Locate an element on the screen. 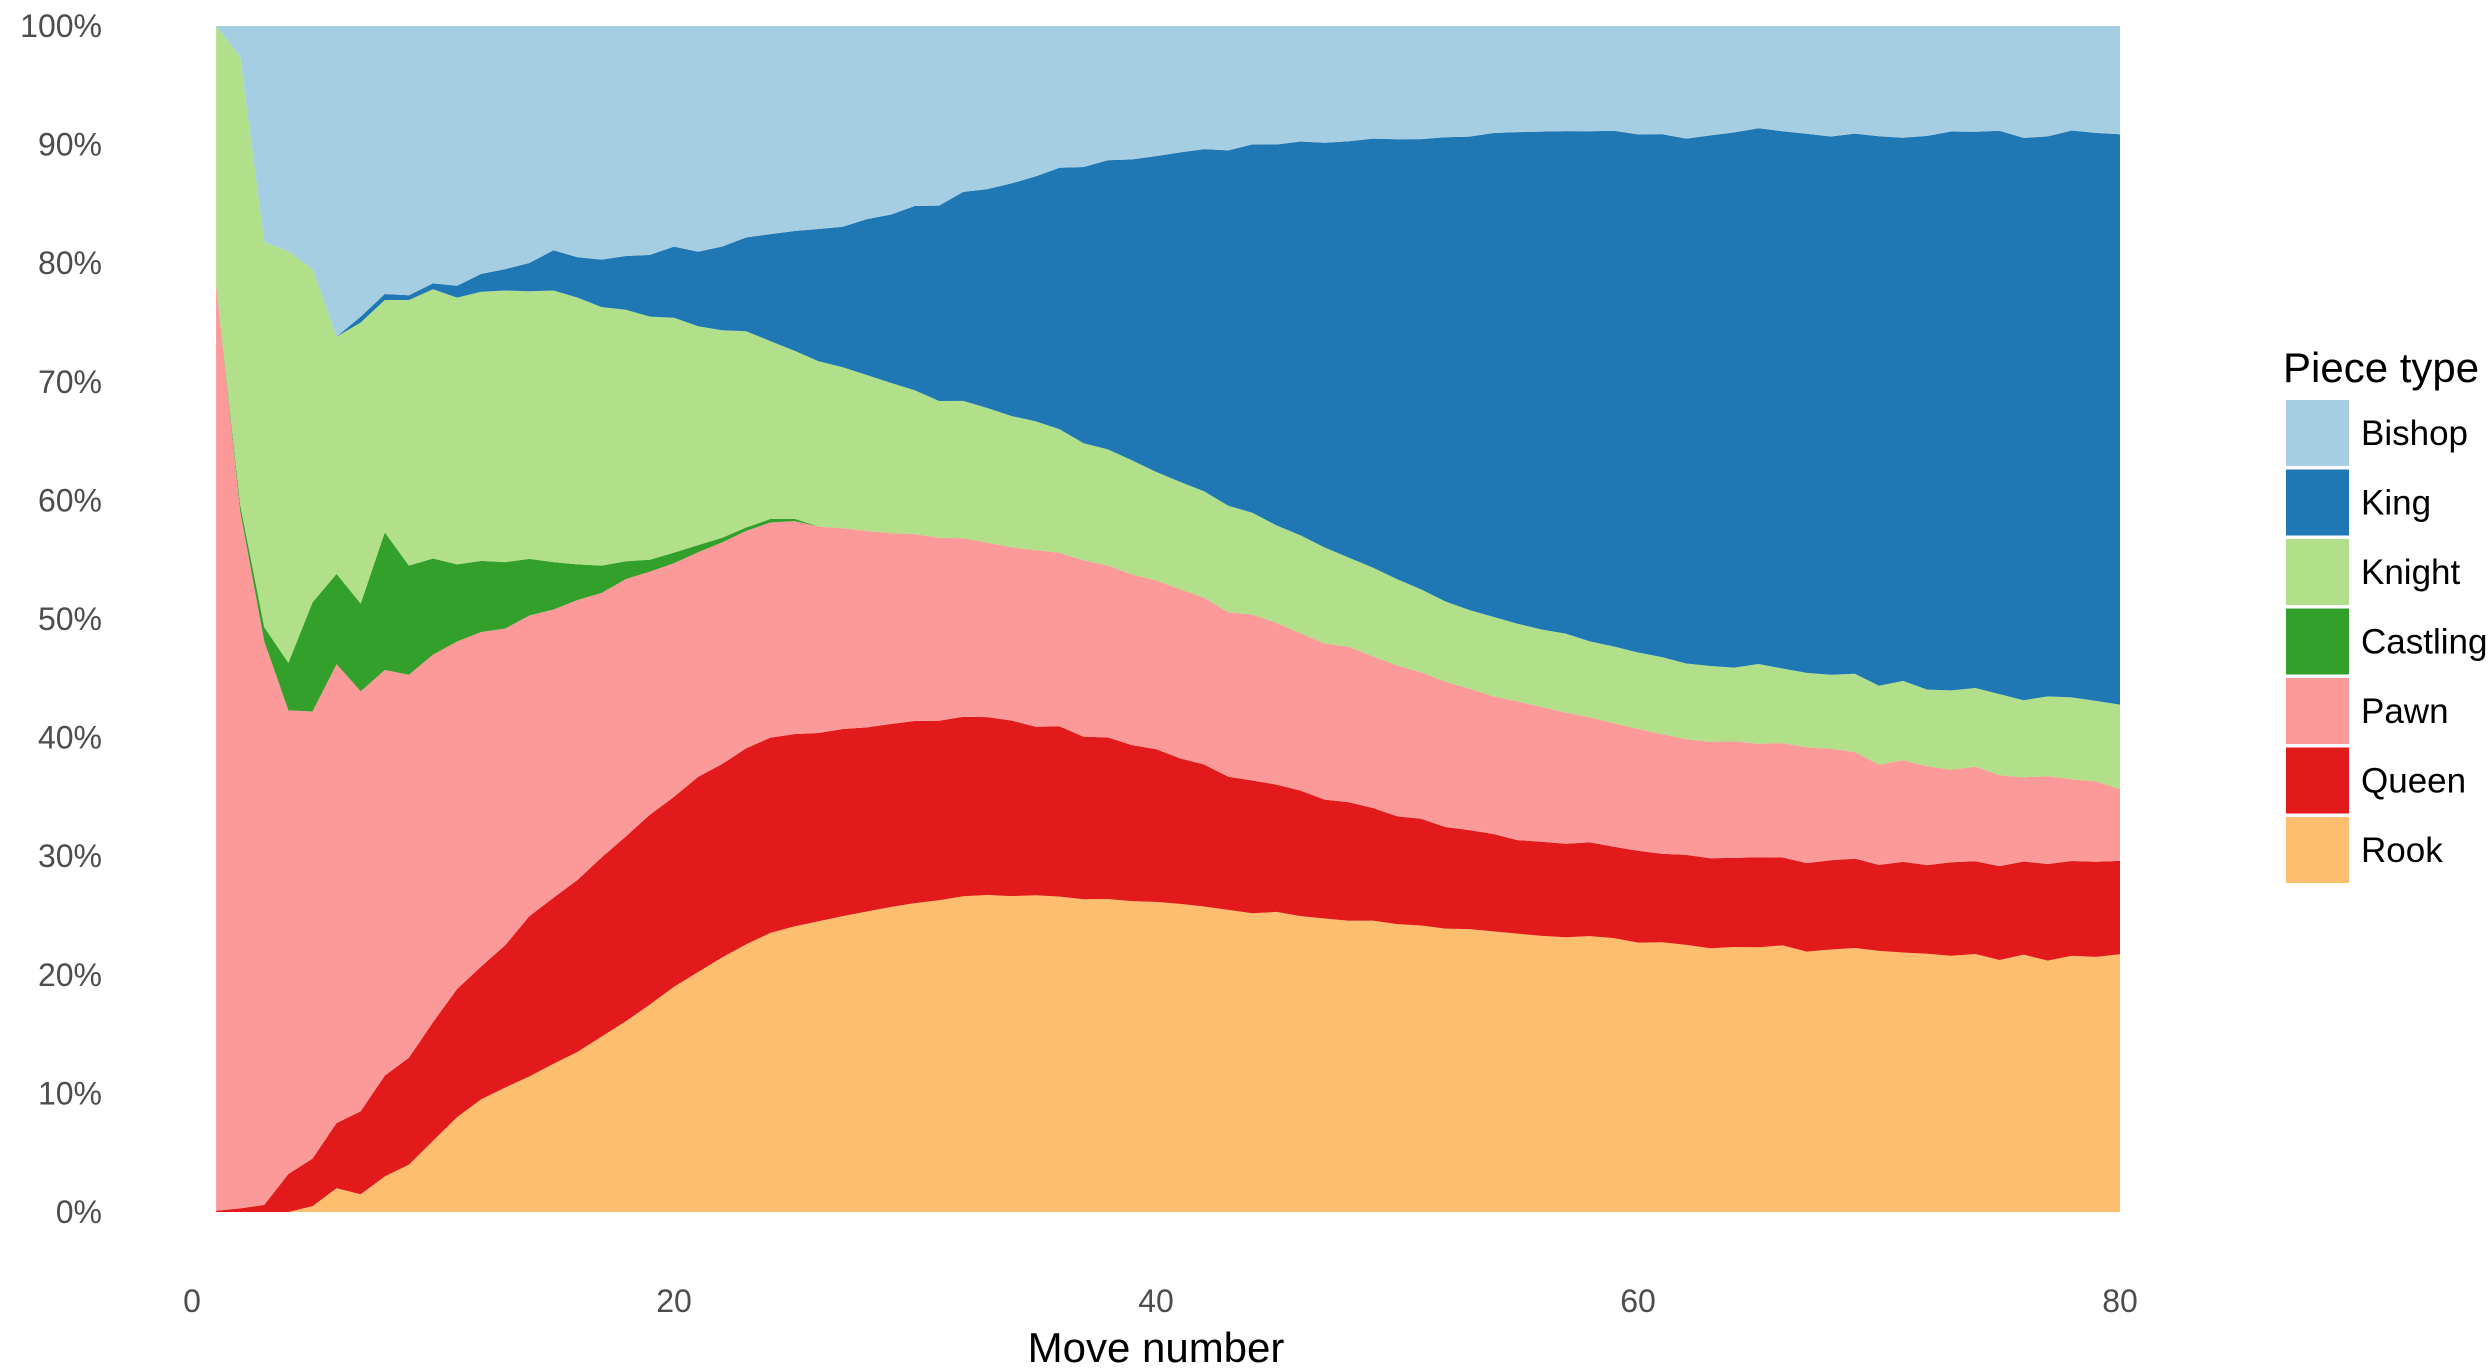  legend-label-bishop: Bishop is located at coordinates (2414, 433).